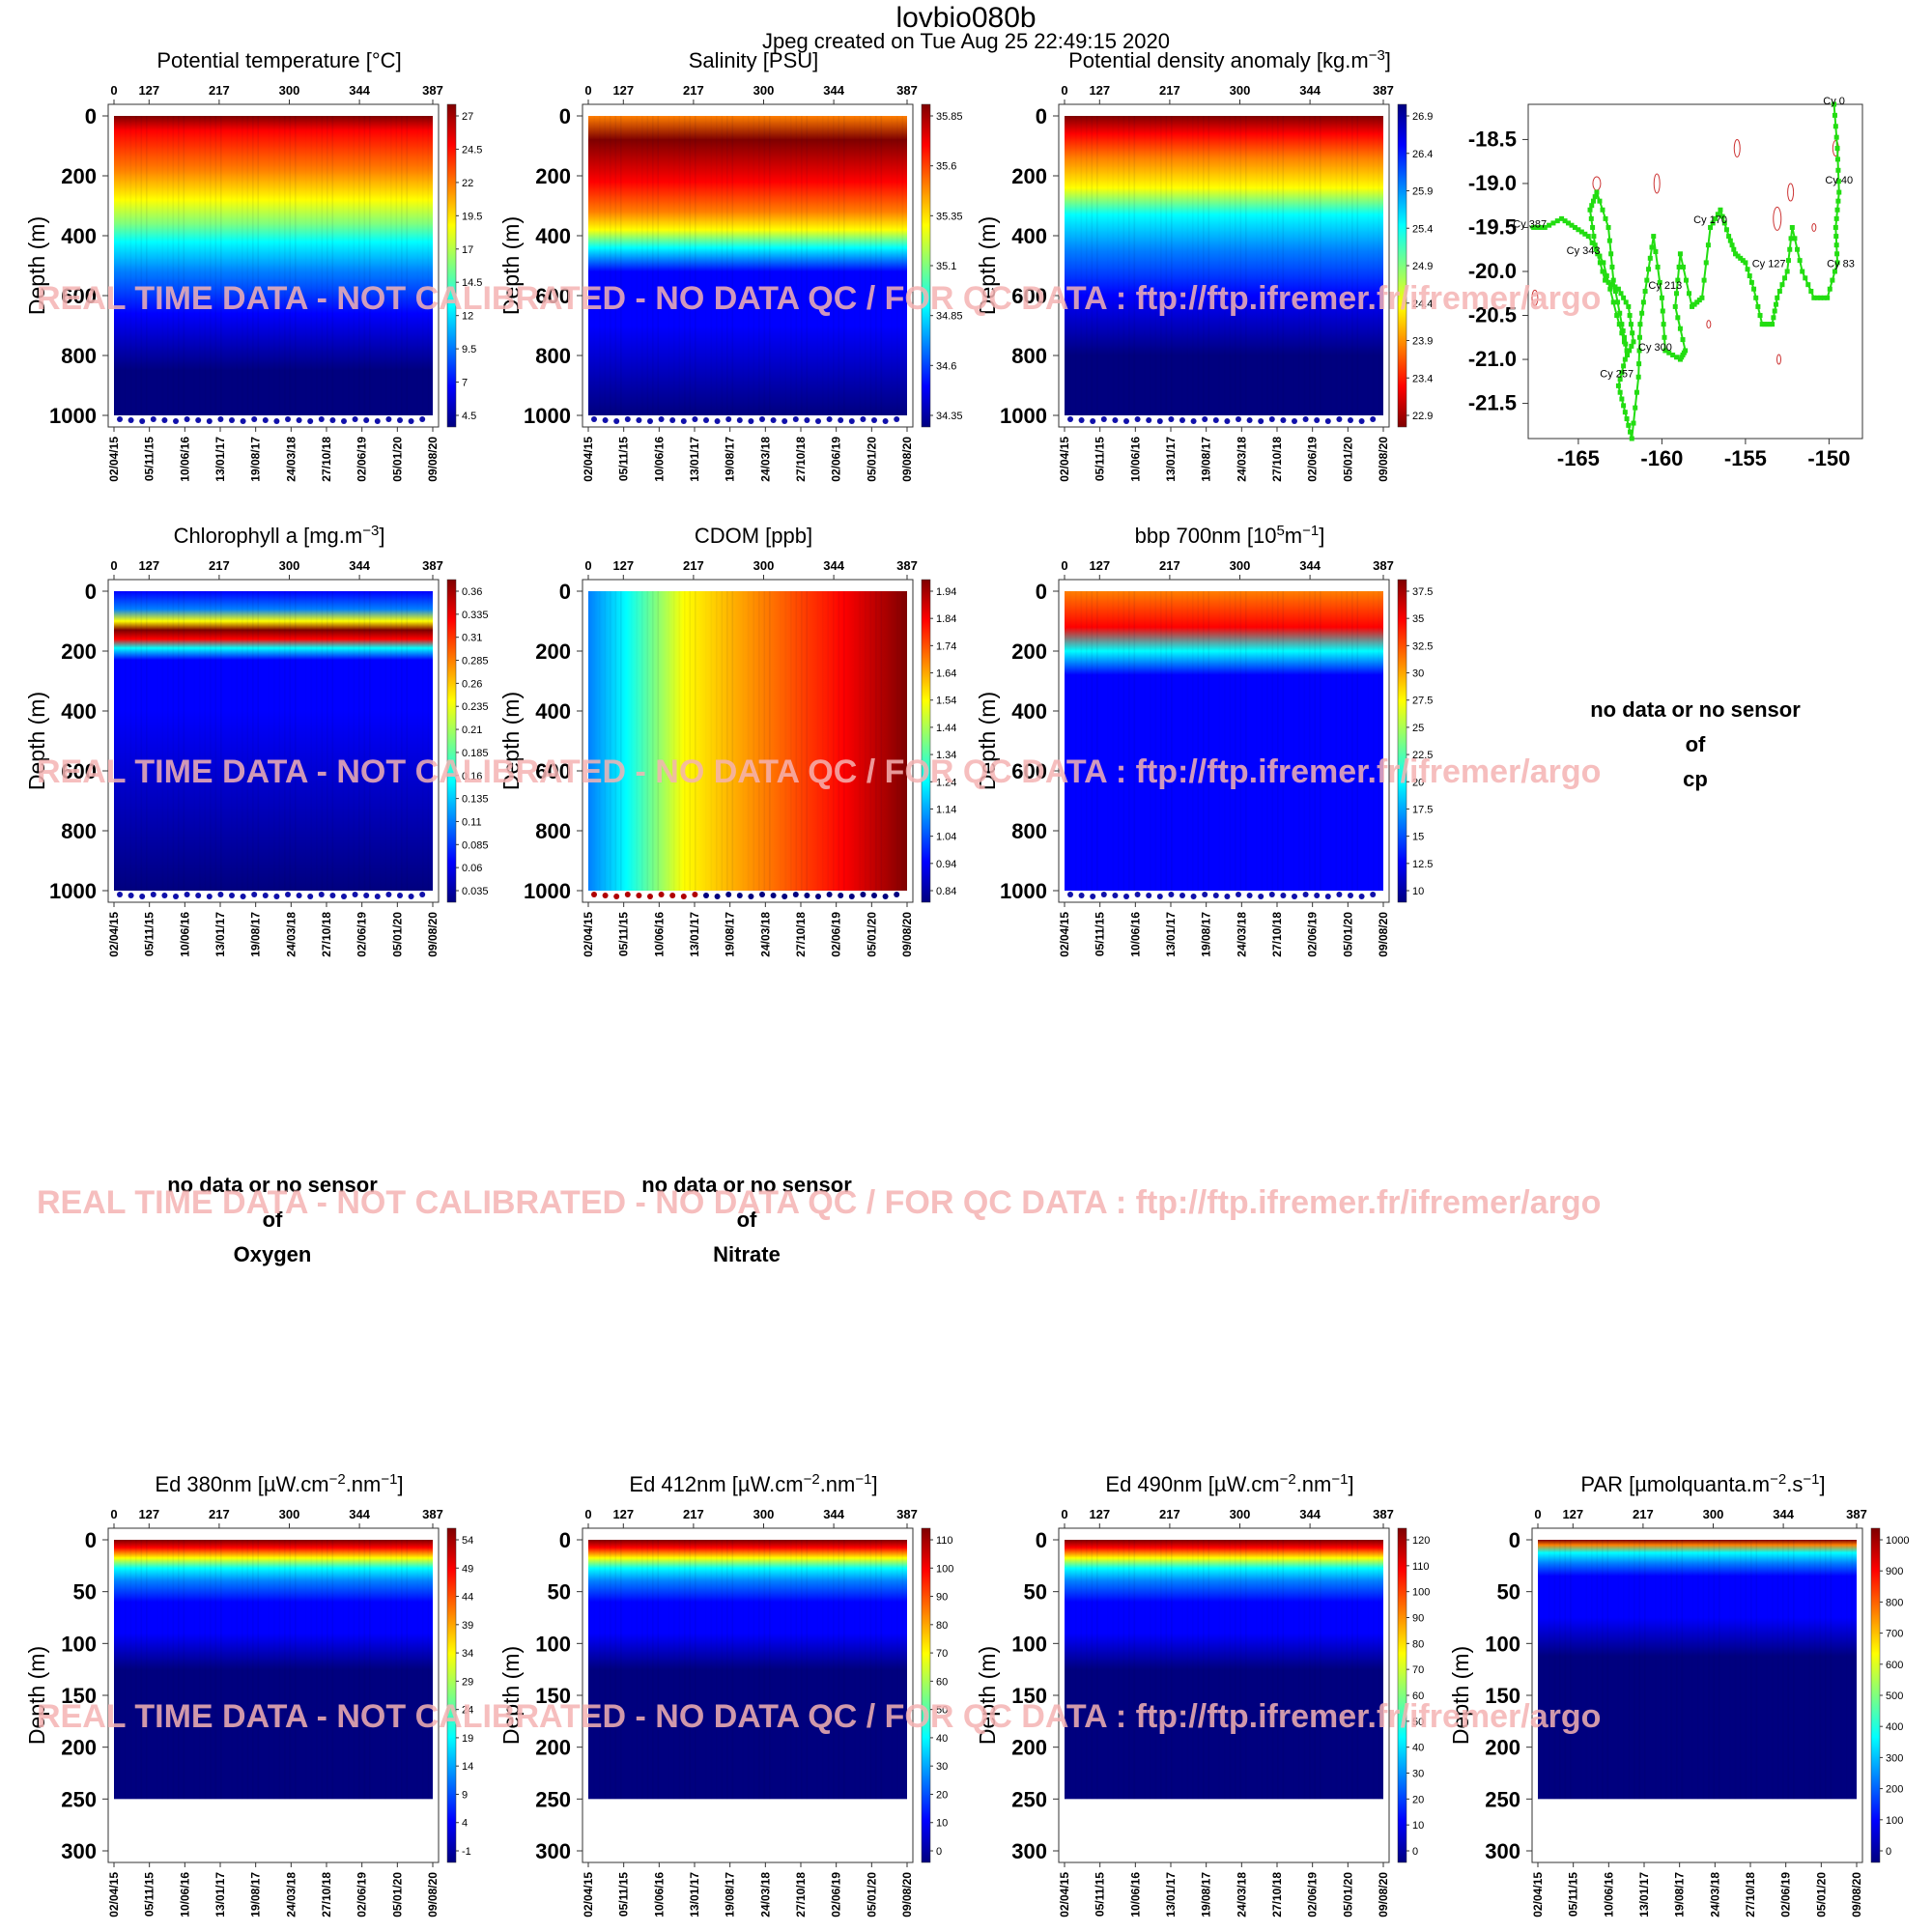 This screenshot has height=1932, width=1932. Describe the element at coordinates (949, 416) in the screenshot. I see `colorbar-label: 34.35` at that location.